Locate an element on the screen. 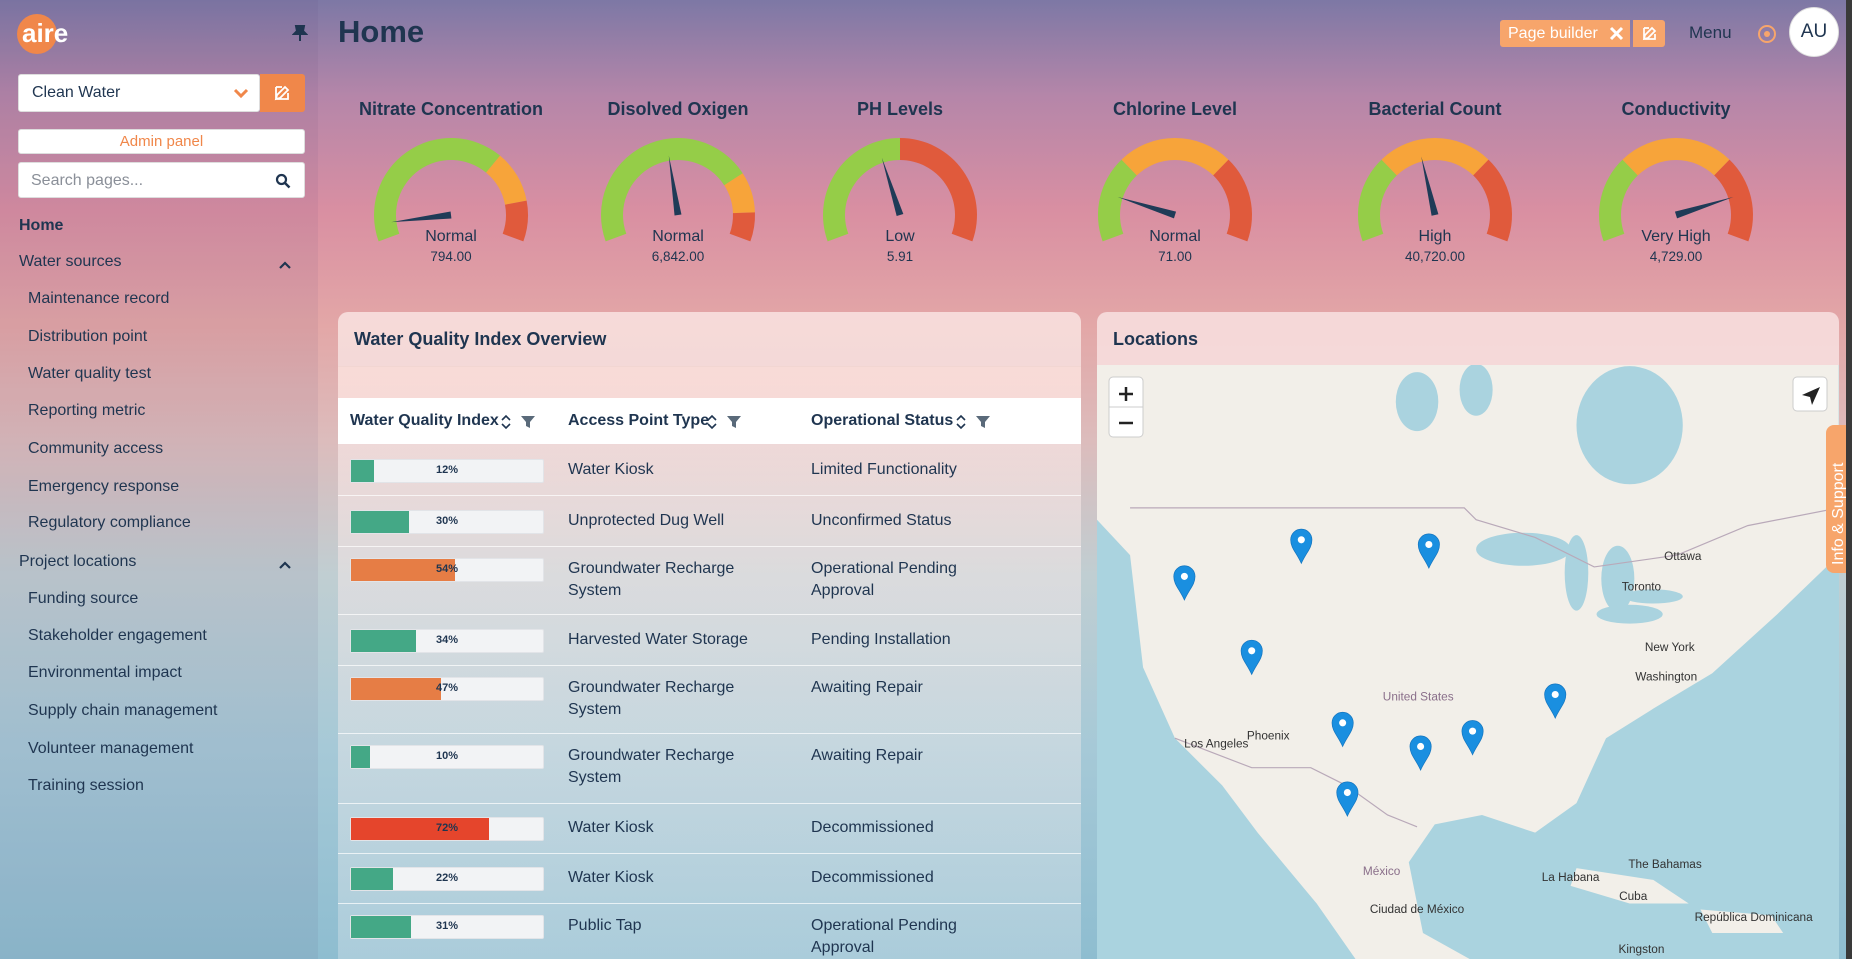 The width and height of the screenshot is (1852, 959). nav-section: Water sources is located at coordinates (70, 261).